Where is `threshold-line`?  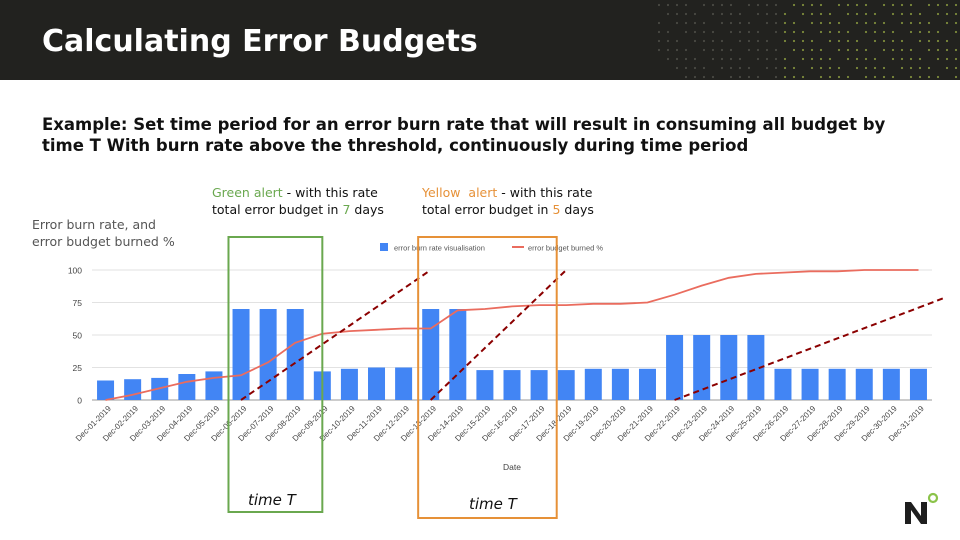
threshold-line is located at coordinates (498, 335).